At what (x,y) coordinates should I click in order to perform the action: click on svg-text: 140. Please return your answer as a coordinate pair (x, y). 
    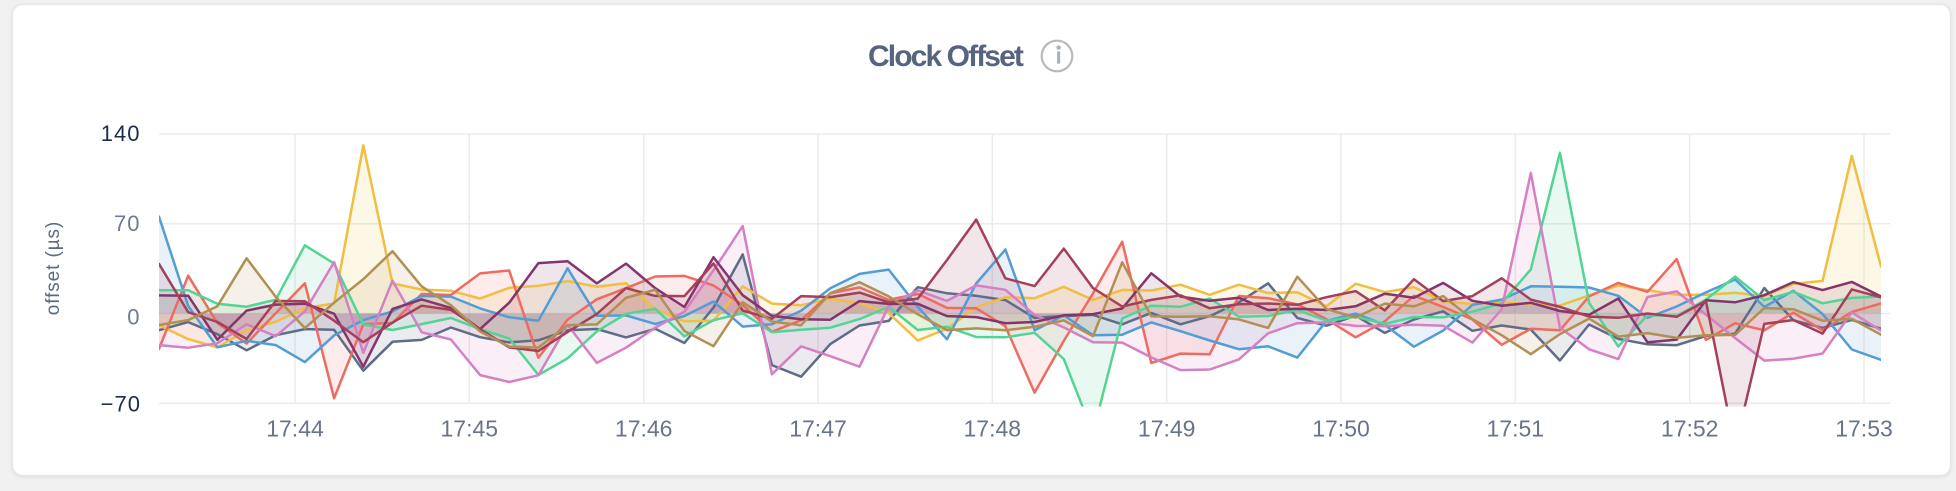
    Looking at the image, I should click on (121, 133).